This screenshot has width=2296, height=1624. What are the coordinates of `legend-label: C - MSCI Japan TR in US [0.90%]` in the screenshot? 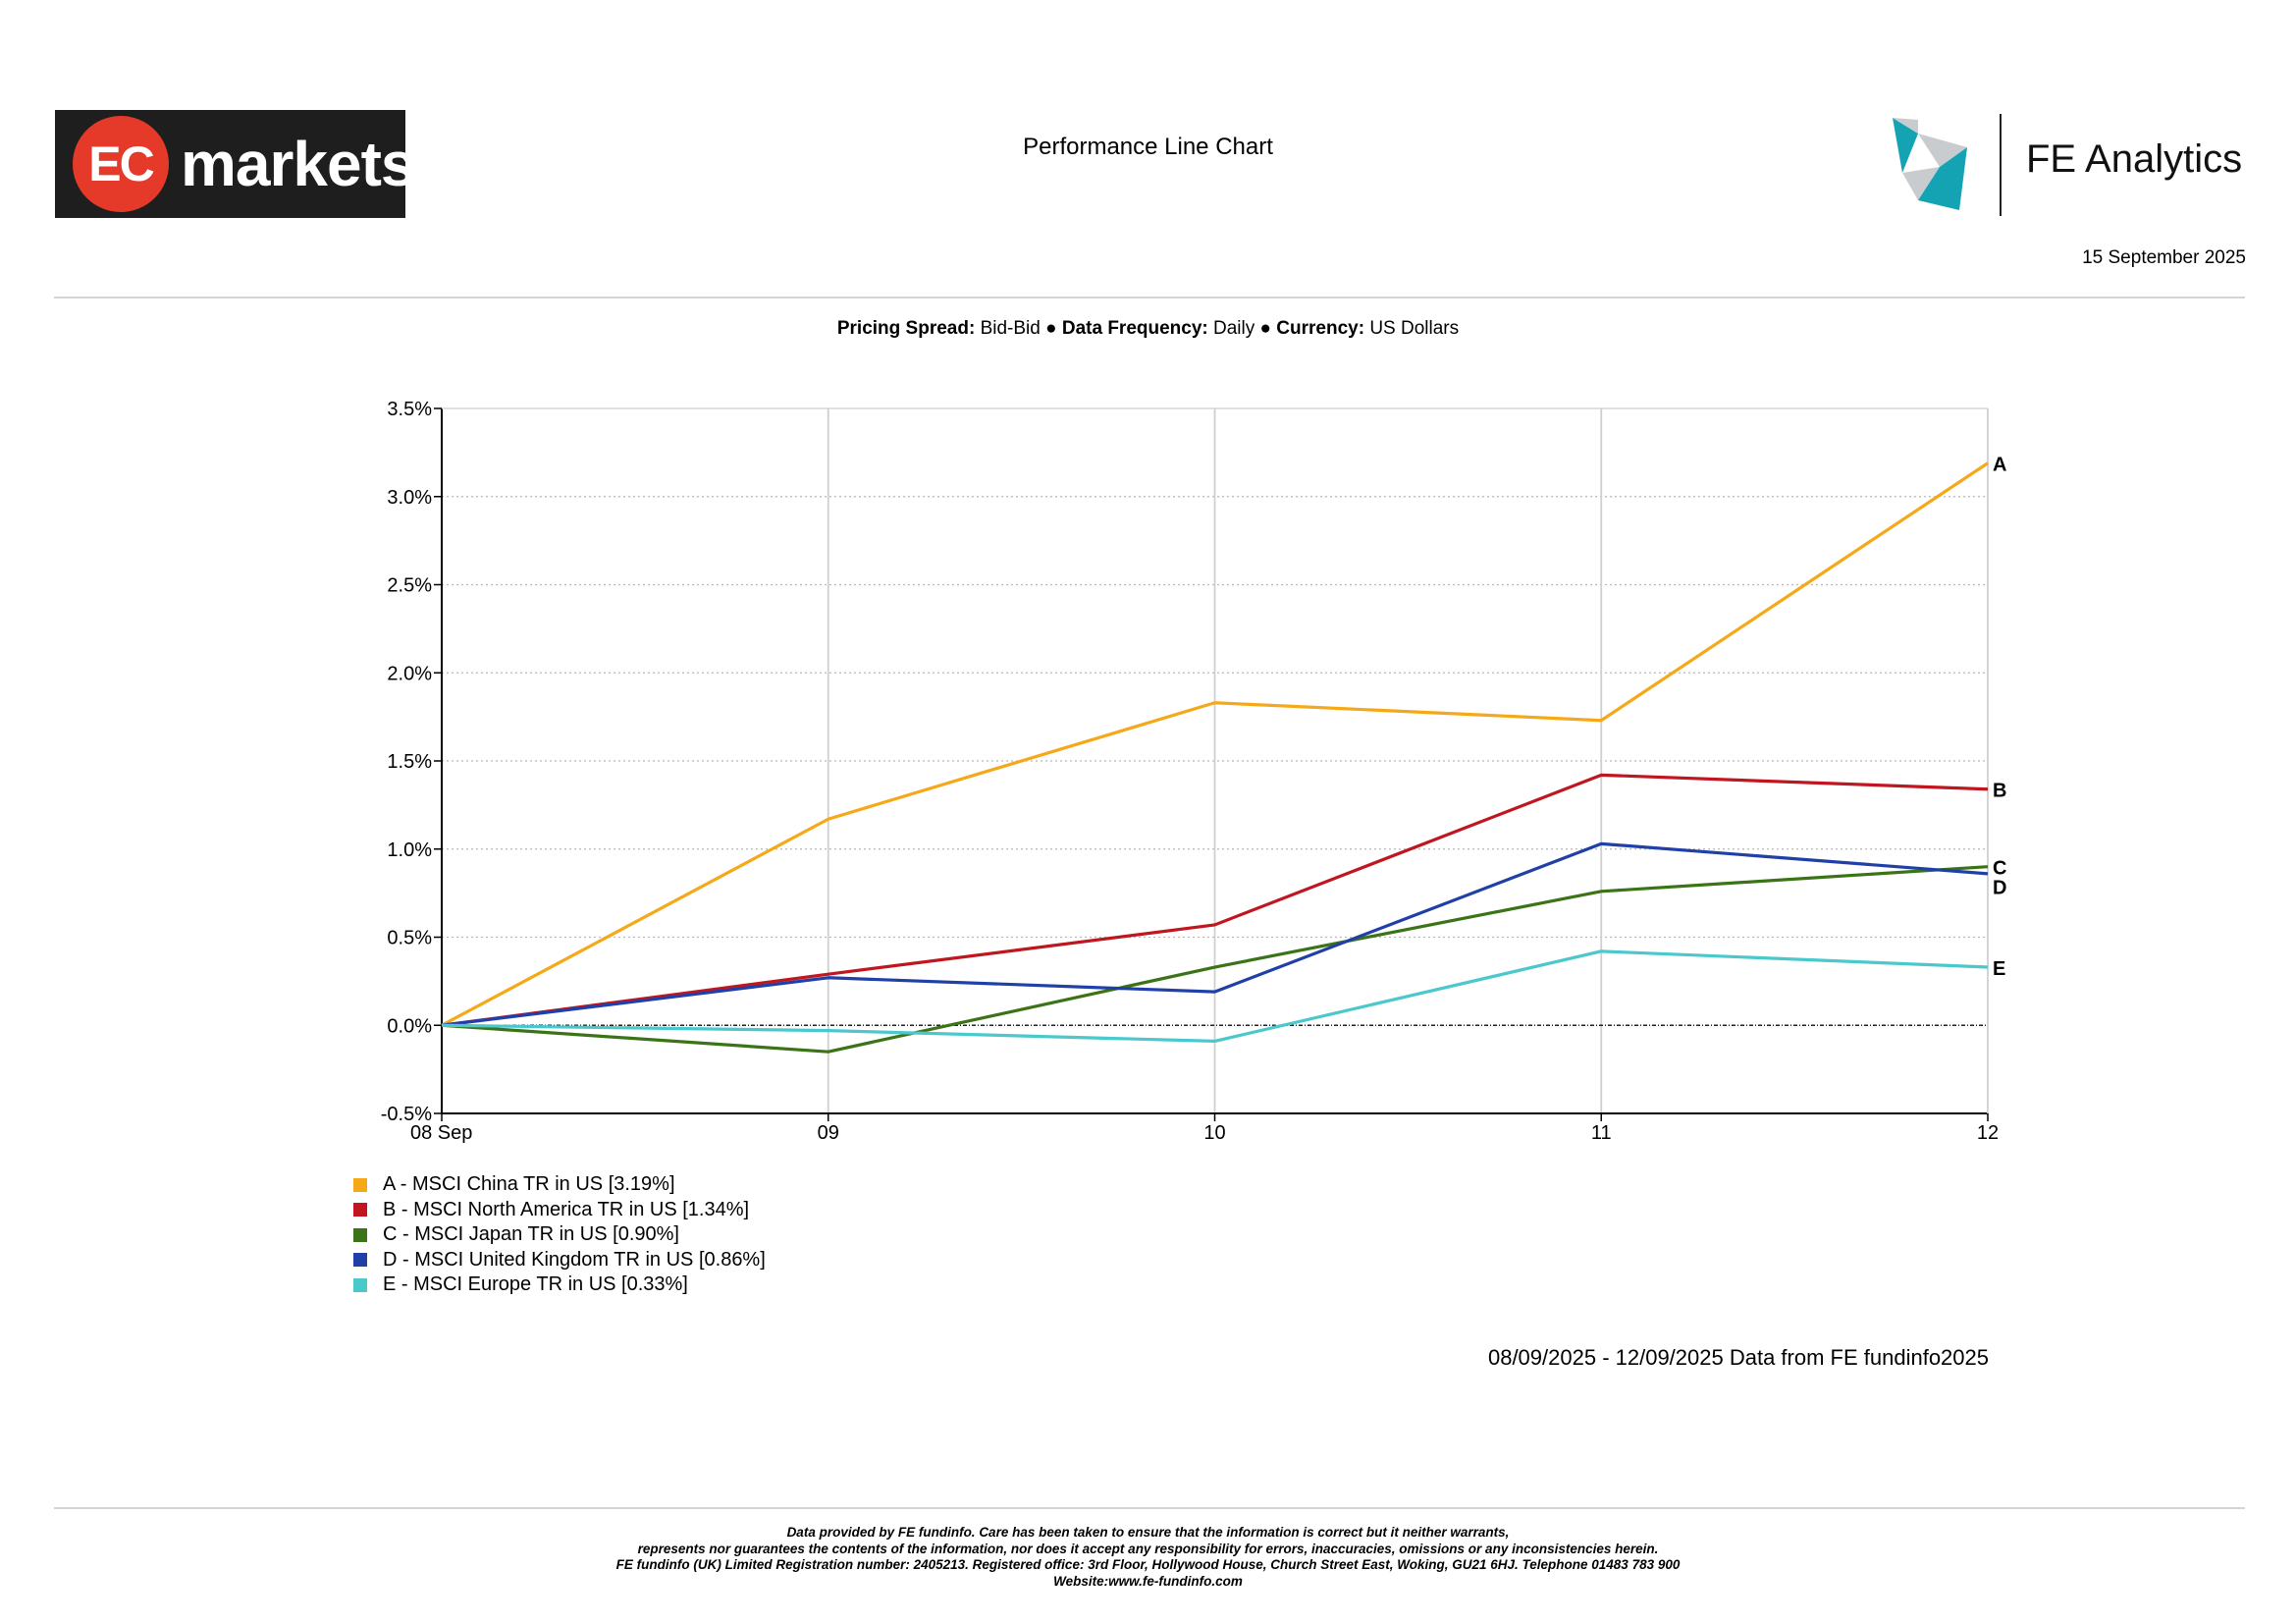 It's located at (531, 1234).